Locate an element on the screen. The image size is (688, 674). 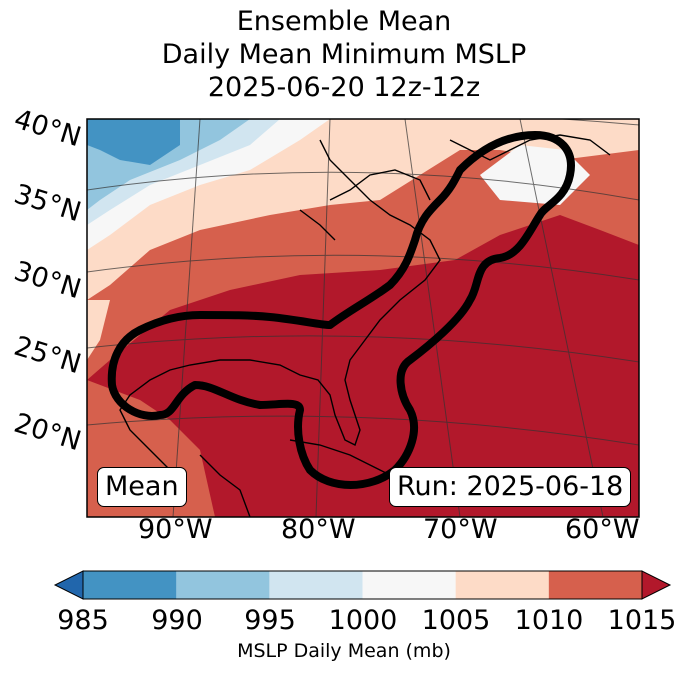
colorbar-tick-990: 990 is located at coordinates (177, 620).